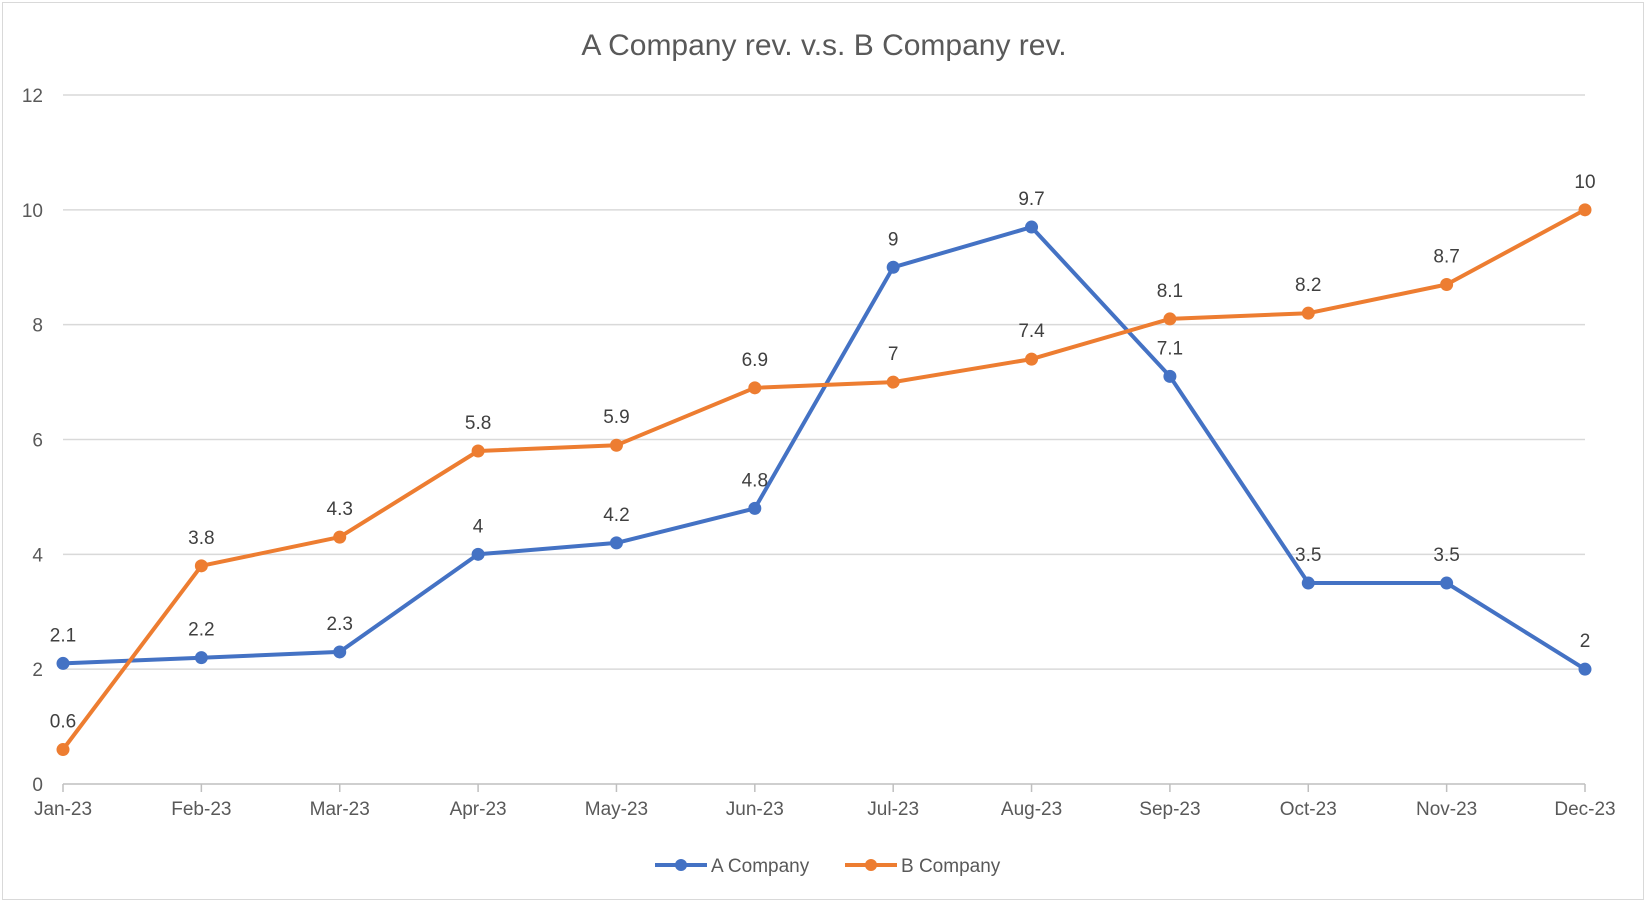 The width and height of the screenshot is (1648, 904). What do you see at coordinates (1446, 256) in the screenshot?
I see `data-label-b-company-nov-23: 8.7` at bounding box center [1446, 256].